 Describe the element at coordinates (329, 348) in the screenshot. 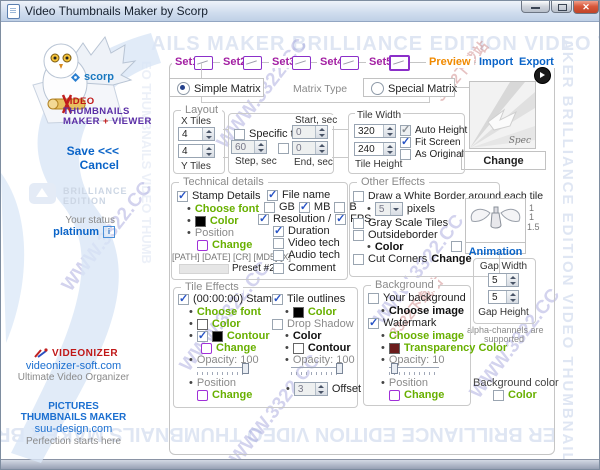

I see `shadow-contour-link: Contour` at that location.